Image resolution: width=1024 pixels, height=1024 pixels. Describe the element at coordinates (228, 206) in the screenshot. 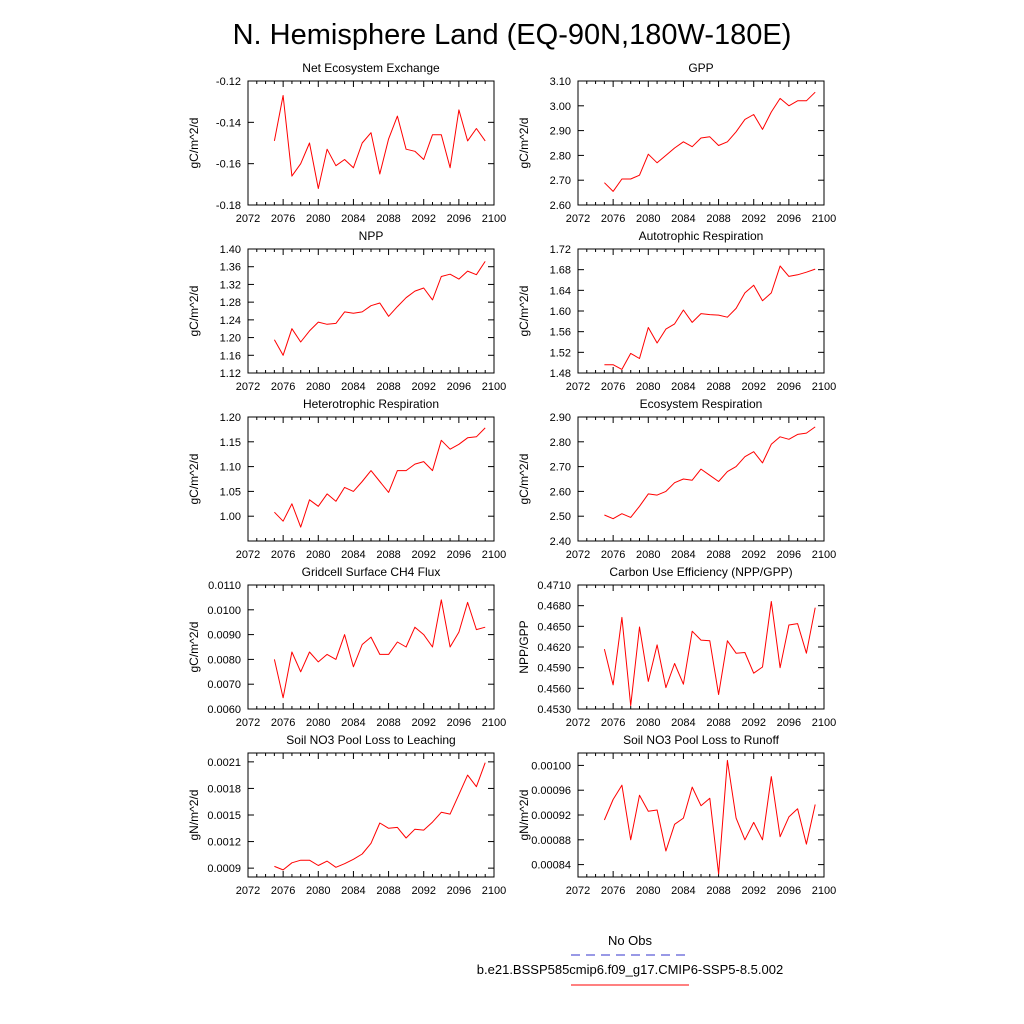

I see `y-tick-label: -0.18` at that location.